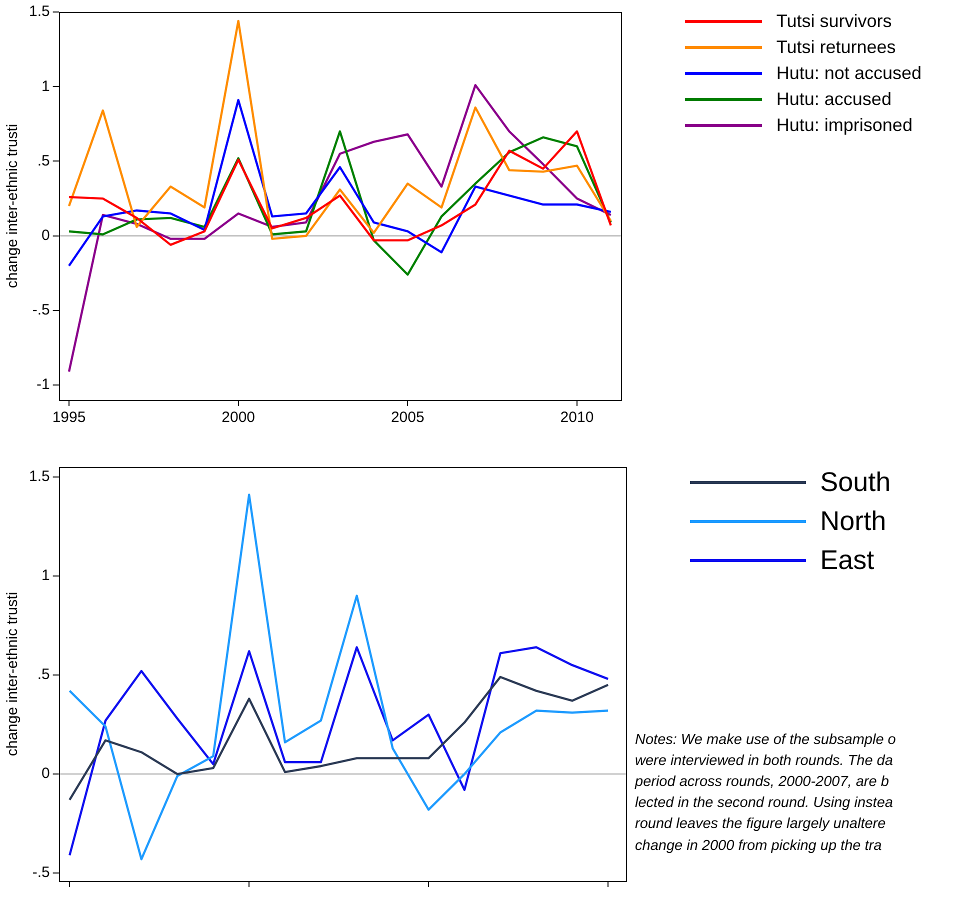  Describe the element at coordinates (759, 846) in the screenshot. I see `text: change in 2000 from picking up the tra` at that location.